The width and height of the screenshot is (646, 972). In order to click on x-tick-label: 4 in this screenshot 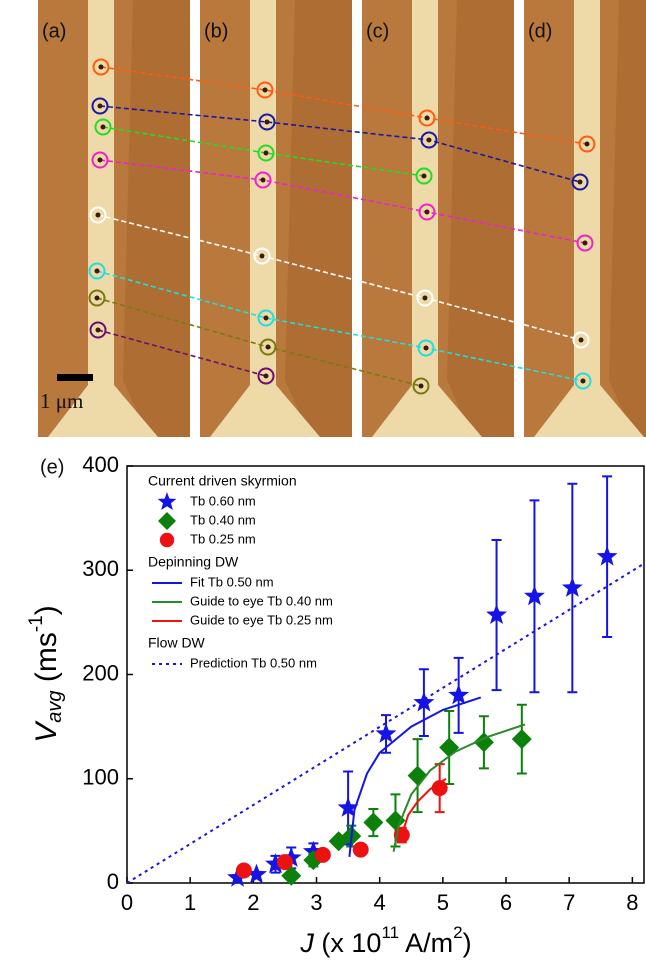, I will do `click(380, 902)`.